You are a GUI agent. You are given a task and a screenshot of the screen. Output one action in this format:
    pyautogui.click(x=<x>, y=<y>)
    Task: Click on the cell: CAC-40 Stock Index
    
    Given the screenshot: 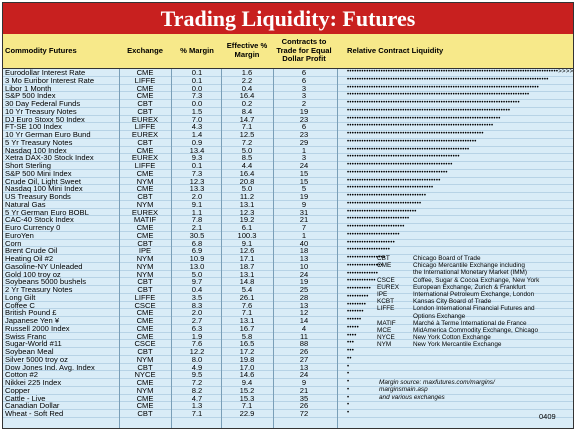 What is the action you would take?
    pyautogui.click(x=39, y=220)
    